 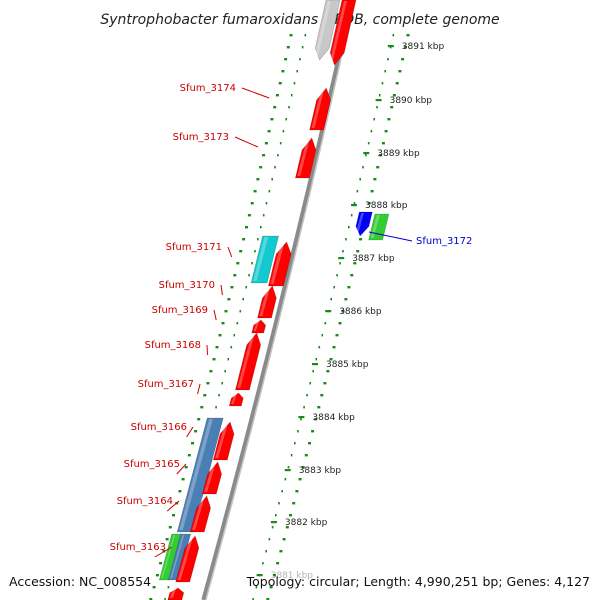 I want to click on gene-label-sfum-3163: Sfum_3163, so click(x=138, y=547).